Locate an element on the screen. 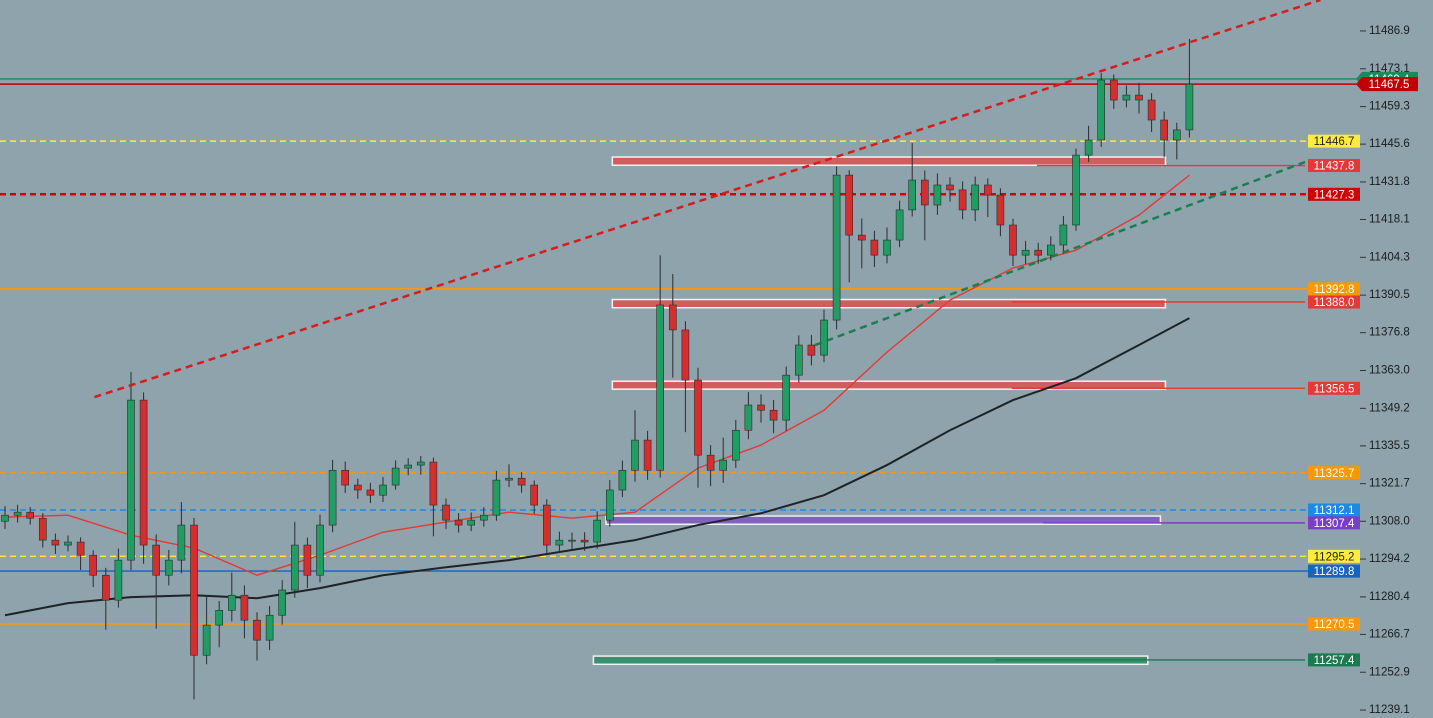  y-tick-label: 11252.9 is located at coordinates (1389, 672).